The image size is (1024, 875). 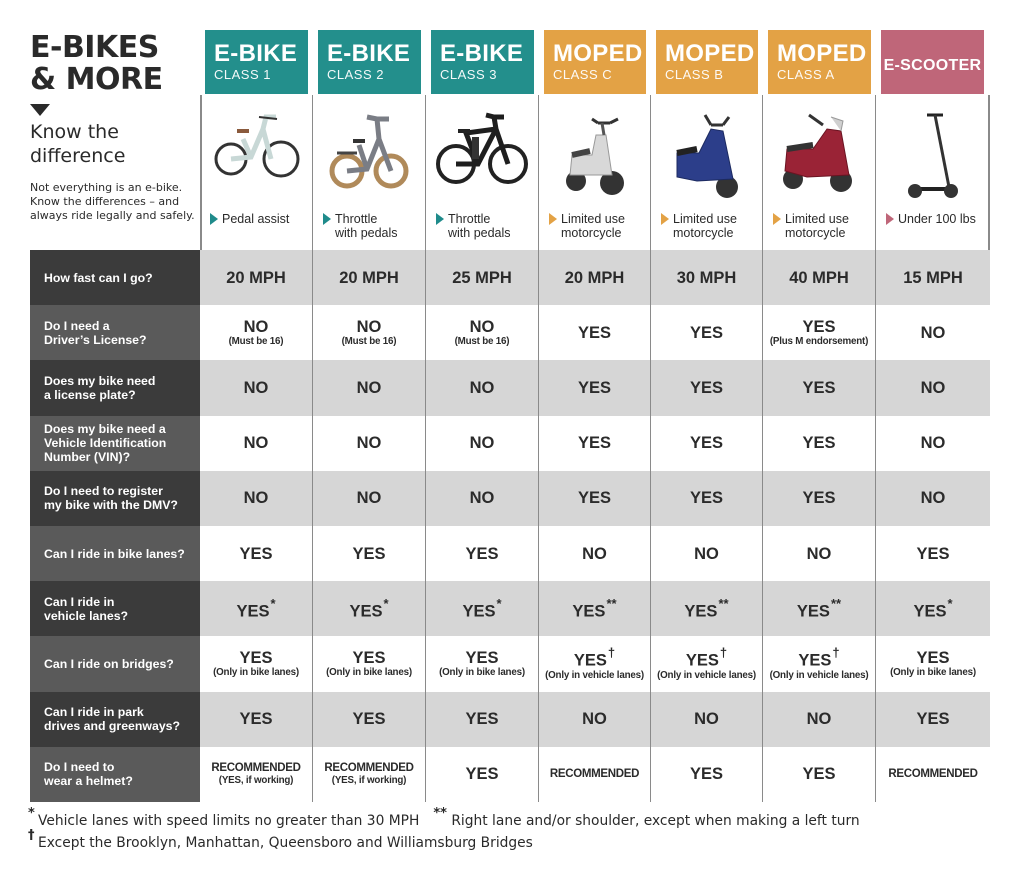 I want to click on question-text: Driver’s License?, so click(x=95, y=339).